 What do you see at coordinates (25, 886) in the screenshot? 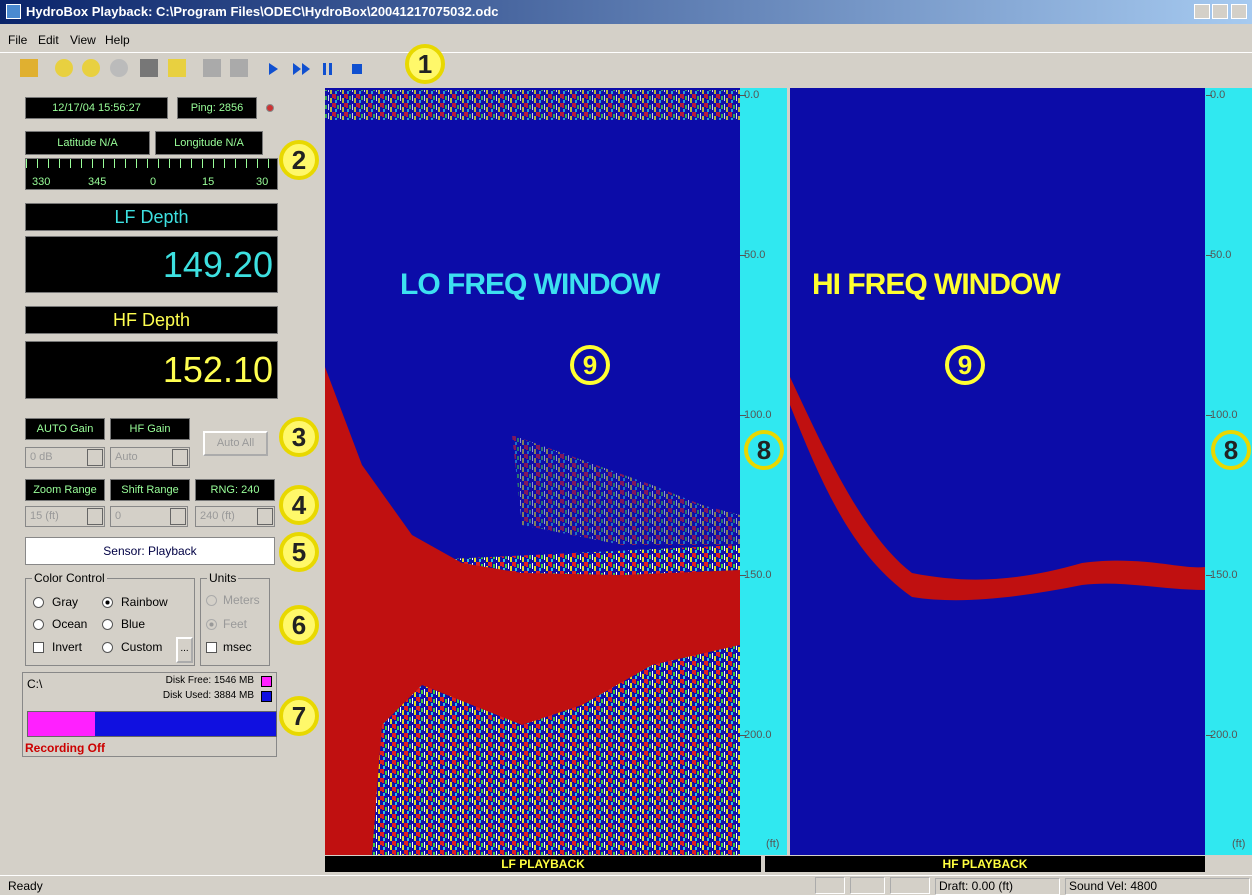
I see `status-text: Ready` at bounding box center [25, 886].